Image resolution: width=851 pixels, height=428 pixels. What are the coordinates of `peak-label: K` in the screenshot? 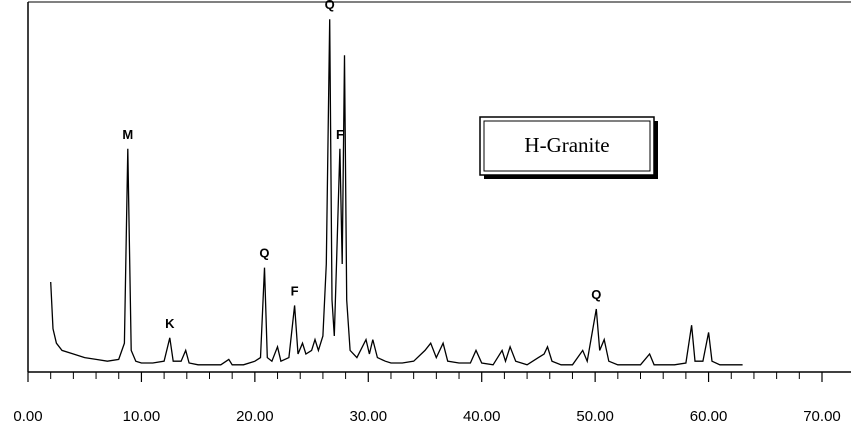 It's located at (170, 323).